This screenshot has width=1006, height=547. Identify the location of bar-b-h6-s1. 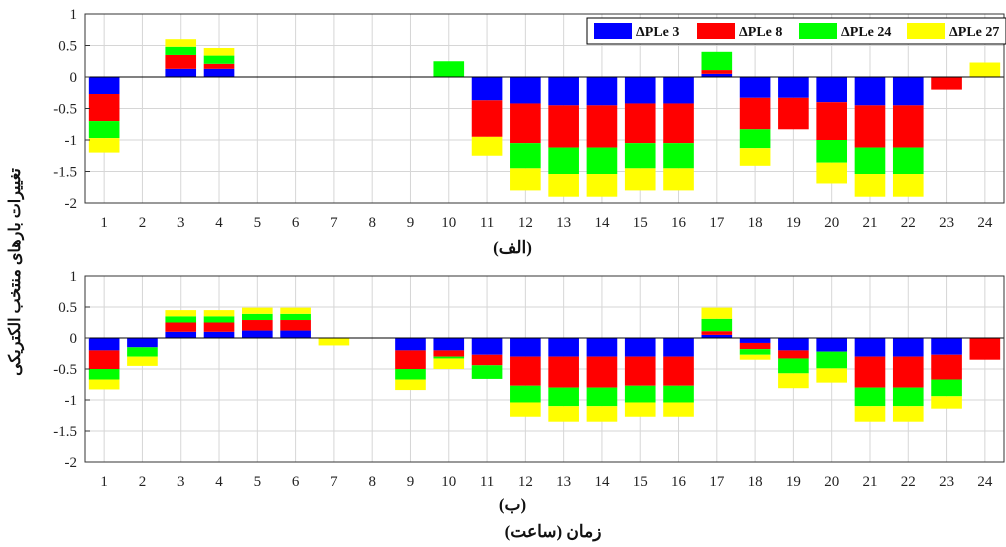
(295, 325).